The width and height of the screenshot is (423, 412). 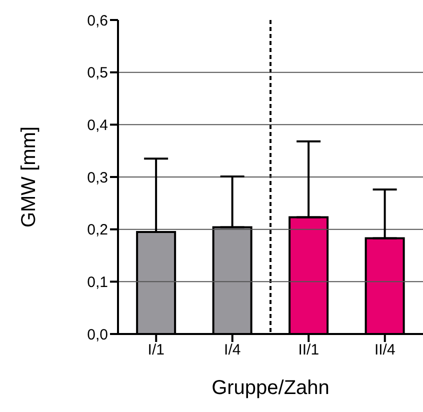 What do you see at coordinates (309, 350) in the screenshot?
I see `x-tick-label: II/1` at bounding box center [309, 350].